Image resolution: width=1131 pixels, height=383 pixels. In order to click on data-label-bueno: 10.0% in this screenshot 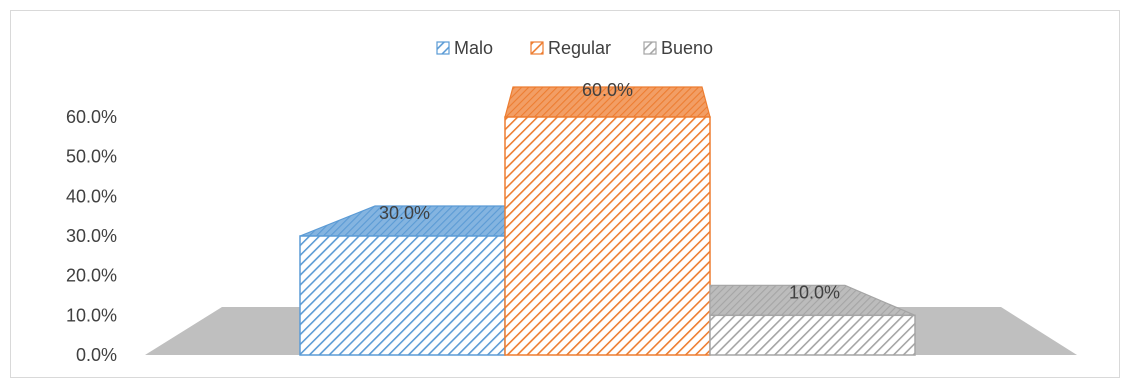, I will do `click(814, 292)`.